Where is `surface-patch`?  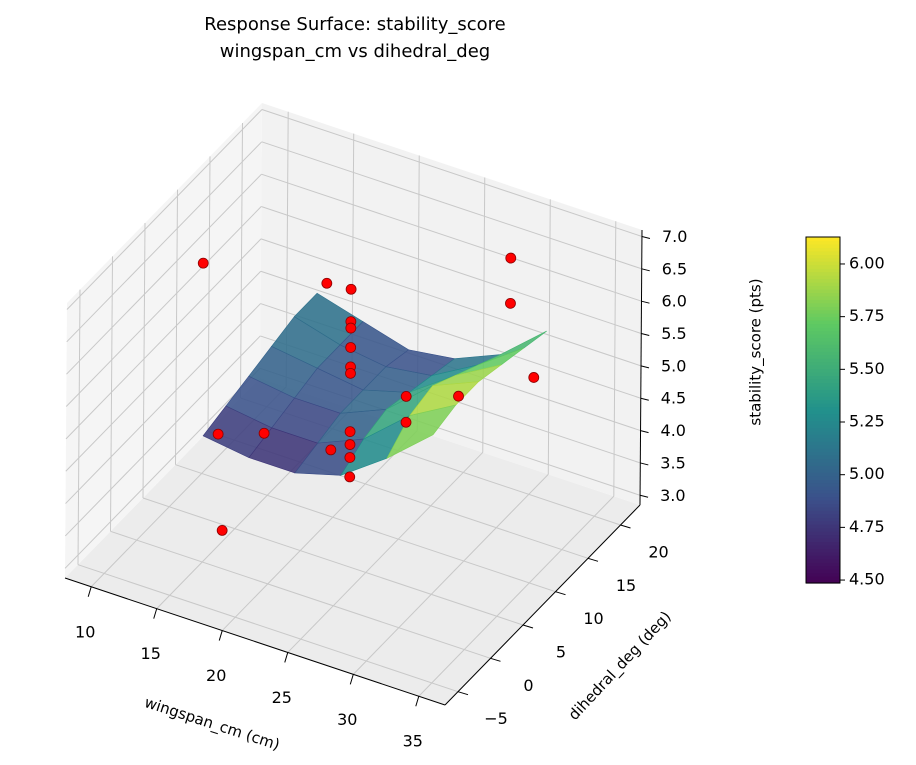
surface-patch is located at coordinates (421, 431).